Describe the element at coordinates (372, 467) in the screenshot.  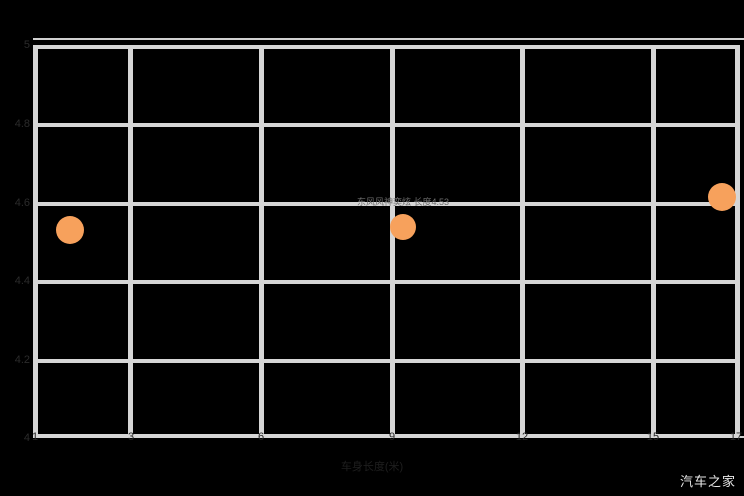
I see `x-axis-title: 车身长度(米)` at that location.